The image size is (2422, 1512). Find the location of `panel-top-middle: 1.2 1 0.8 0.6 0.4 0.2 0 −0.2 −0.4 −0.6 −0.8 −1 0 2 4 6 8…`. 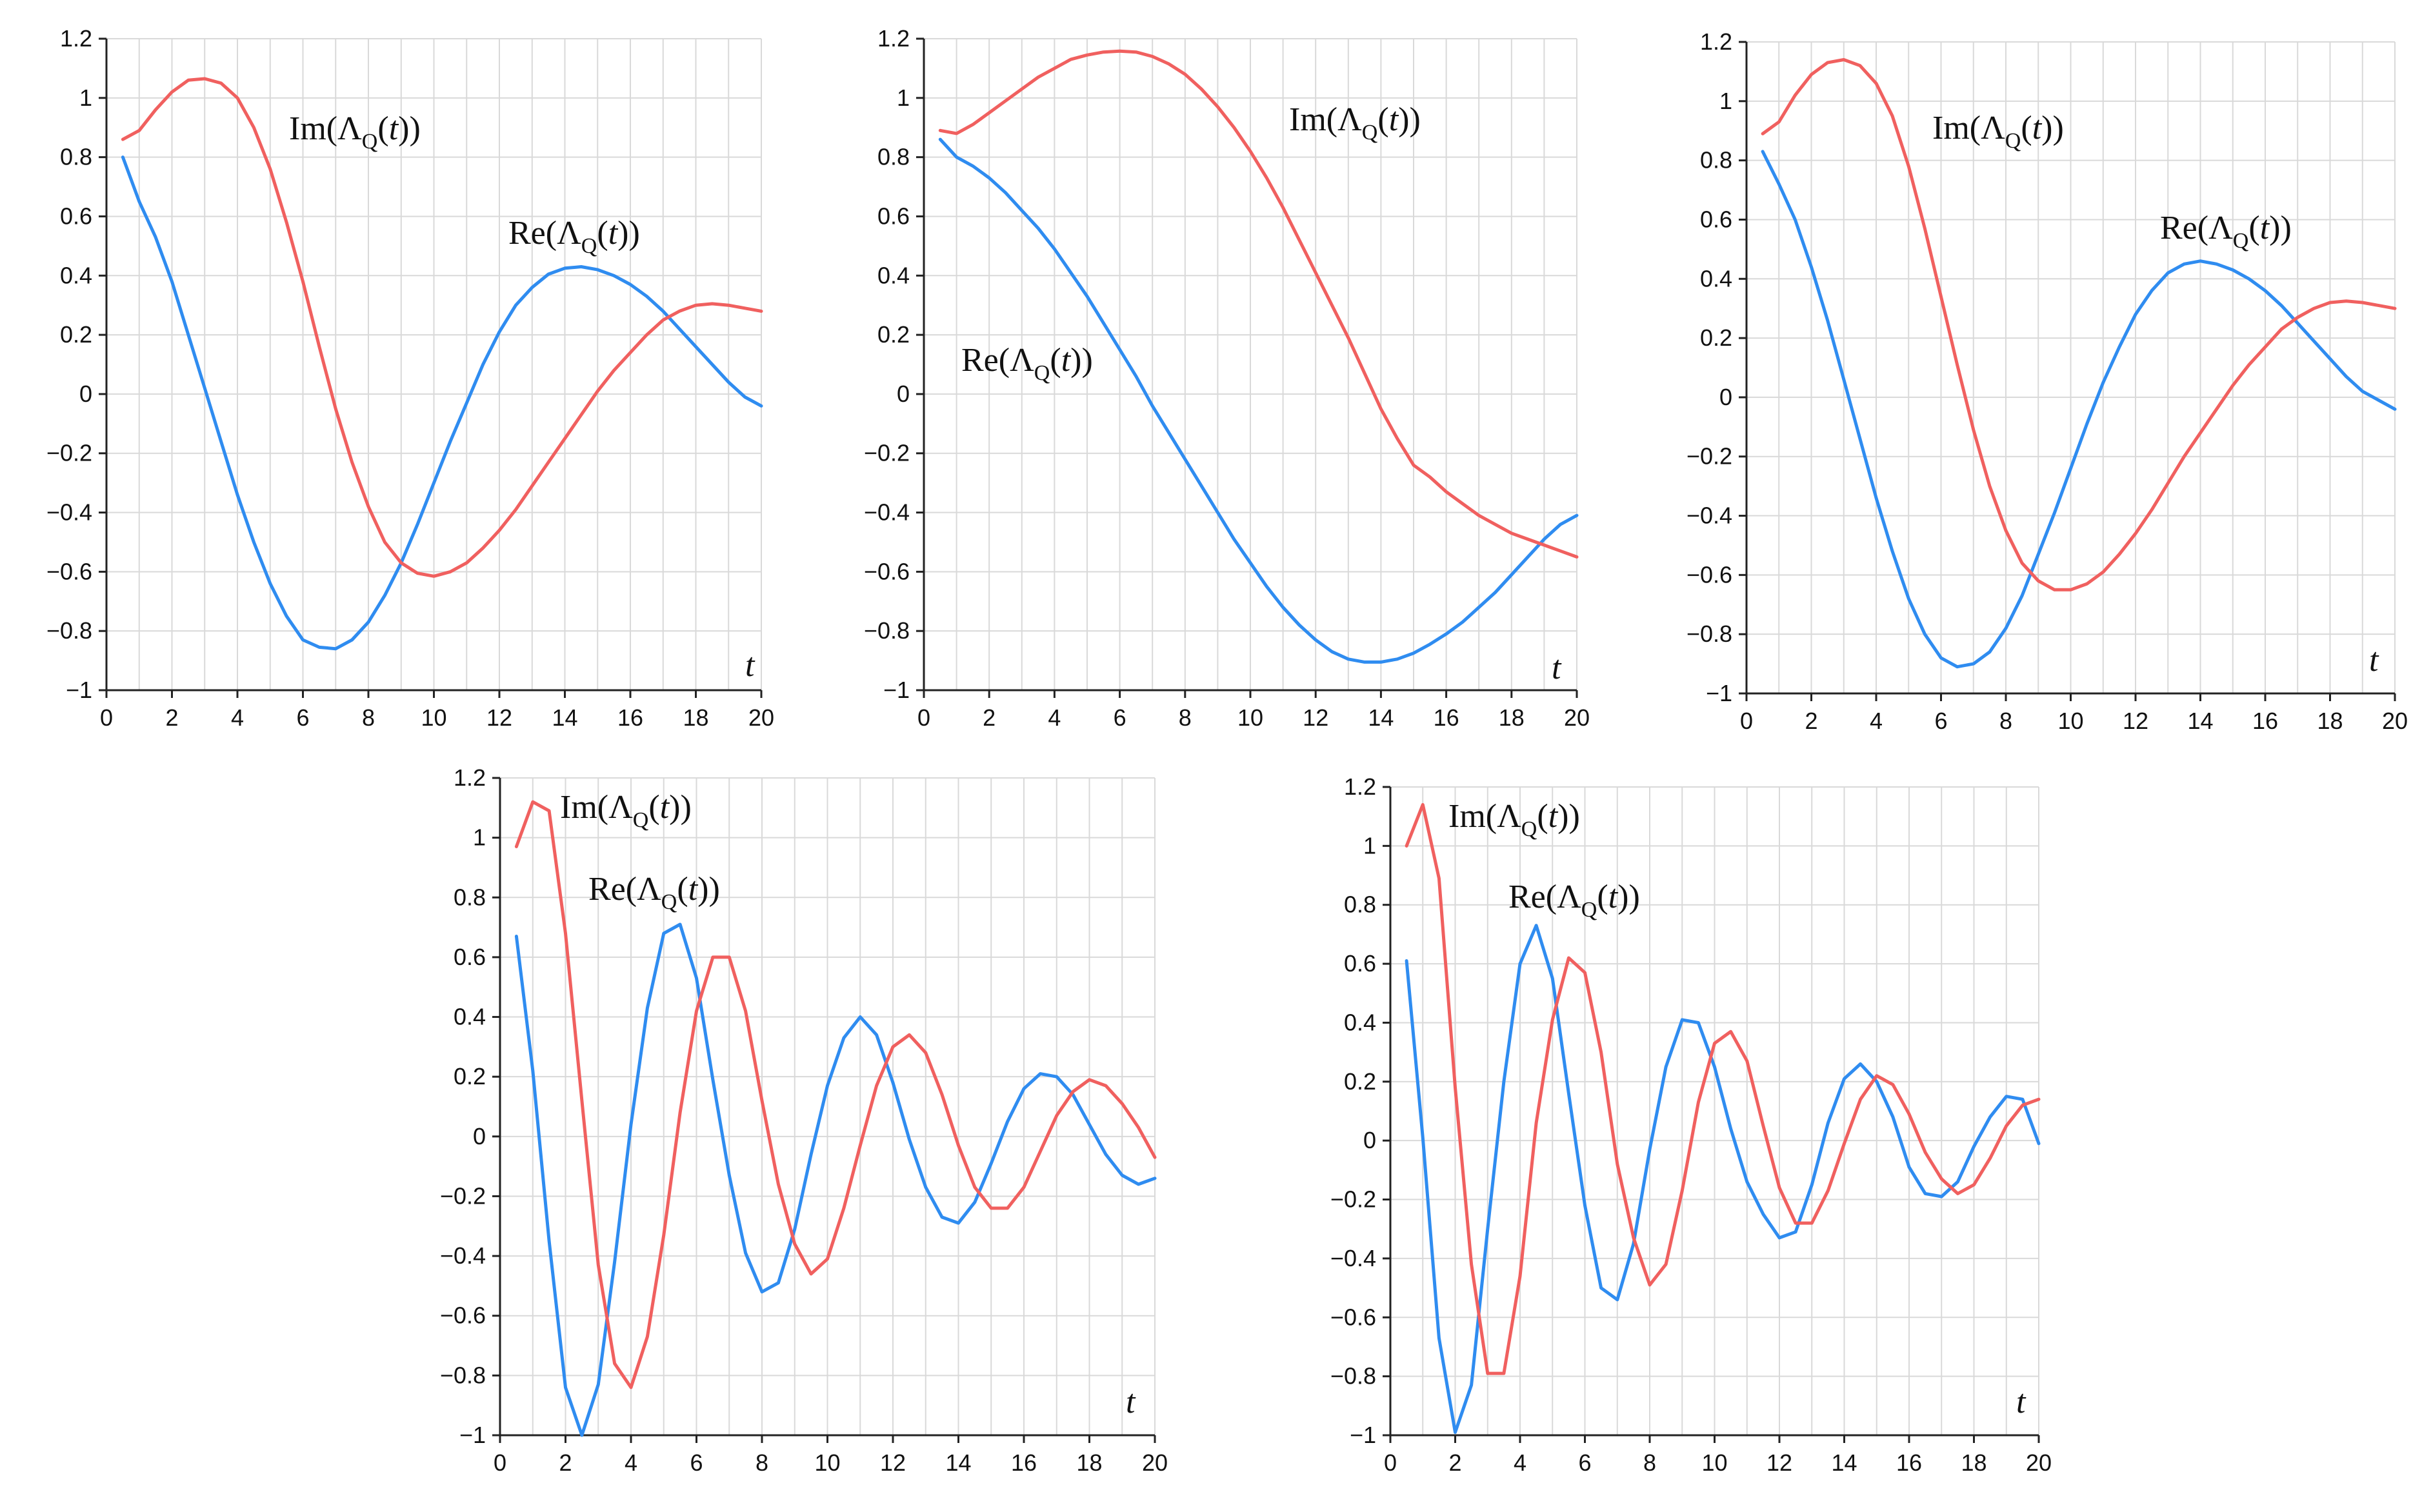

panel-top-middle: 1.2 1 0.8 0.6 0.4 0.2 0 −0.2 −0.4 −0.6 −0.8 −1 0 2 4 6 8… is located at coordinates (1227, 378).